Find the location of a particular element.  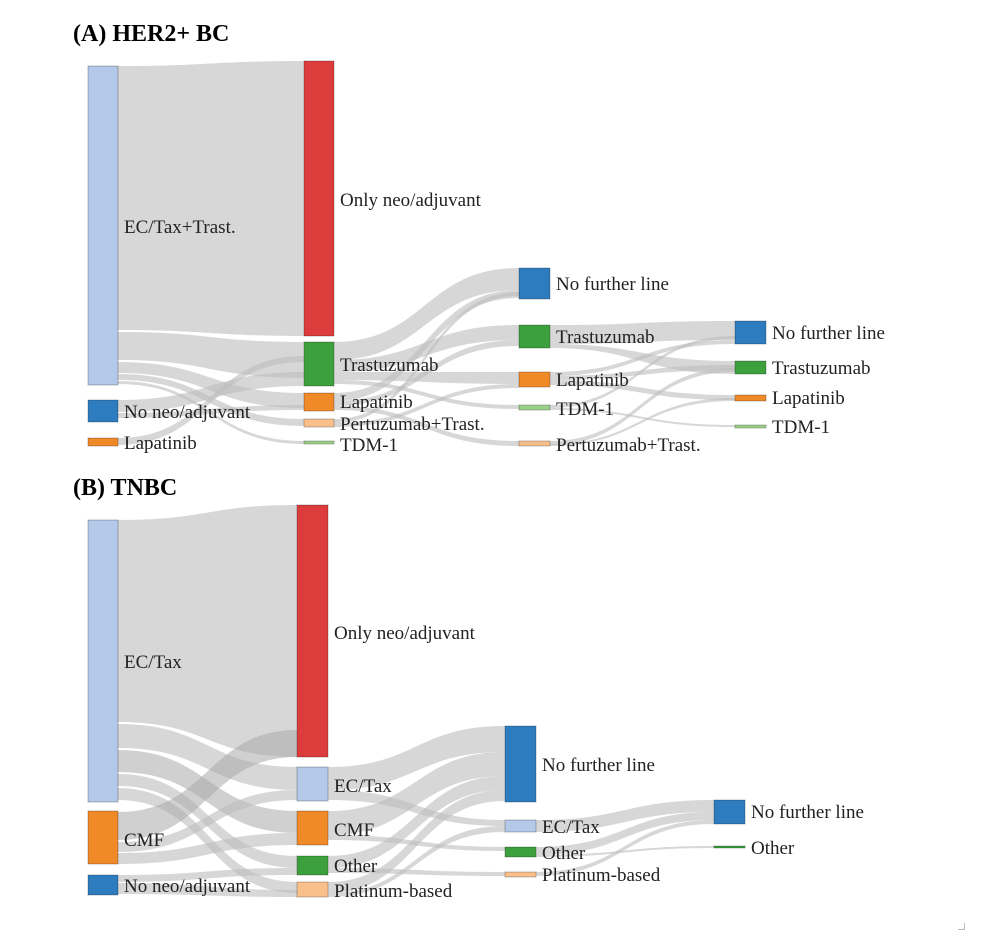

label-a-tdm1: TDM-1 is located at coordinates (369, 445).